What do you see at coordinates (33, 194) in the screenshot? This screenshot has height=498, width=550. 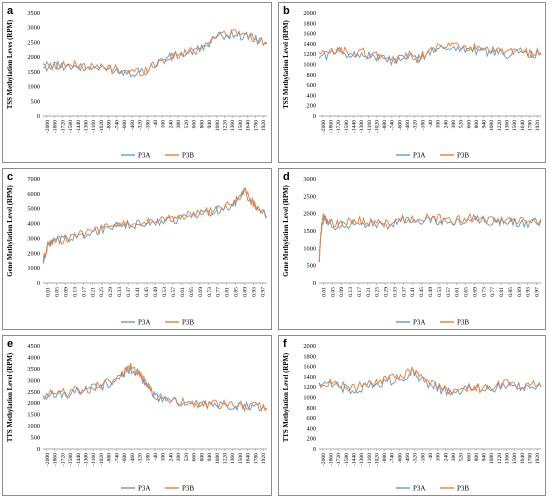 I see `y-tick-label: 6000` at bounding box center [33, 194].